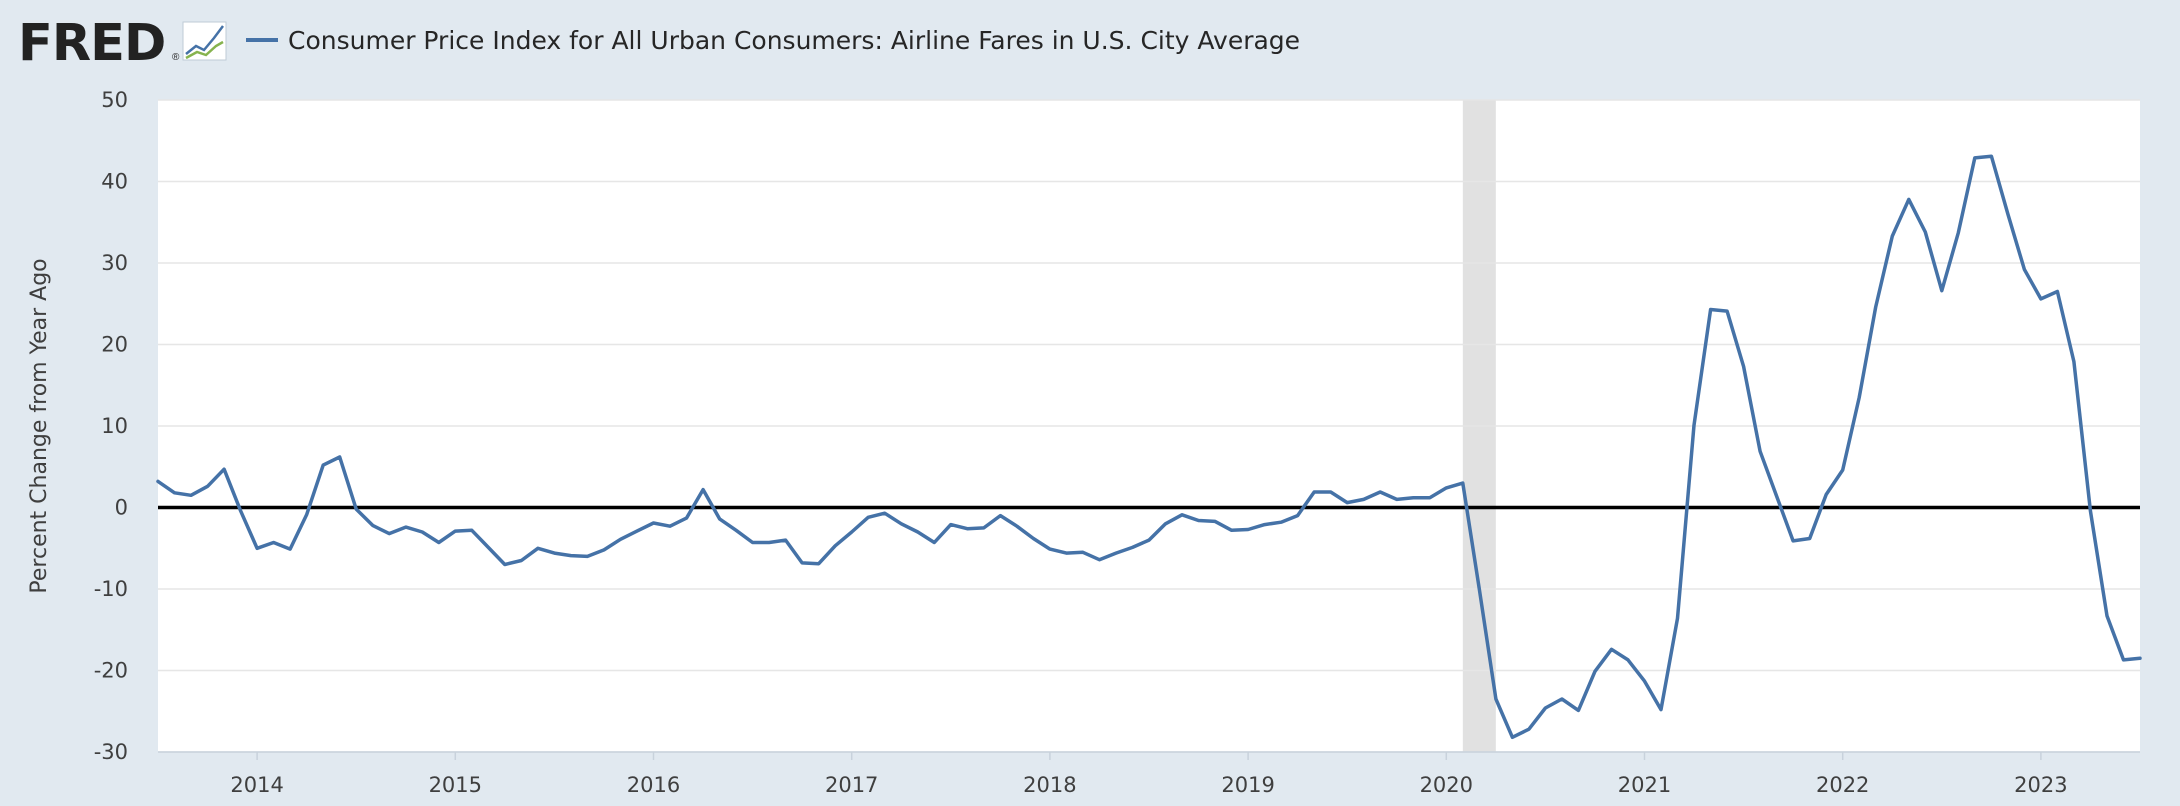 The width and height of the screenshot is (2180, 806). What do you see at coordinates (2040, 785) in the screenshot?
I see `x-tick-label: 2023` at bounding box center [2040, 785].